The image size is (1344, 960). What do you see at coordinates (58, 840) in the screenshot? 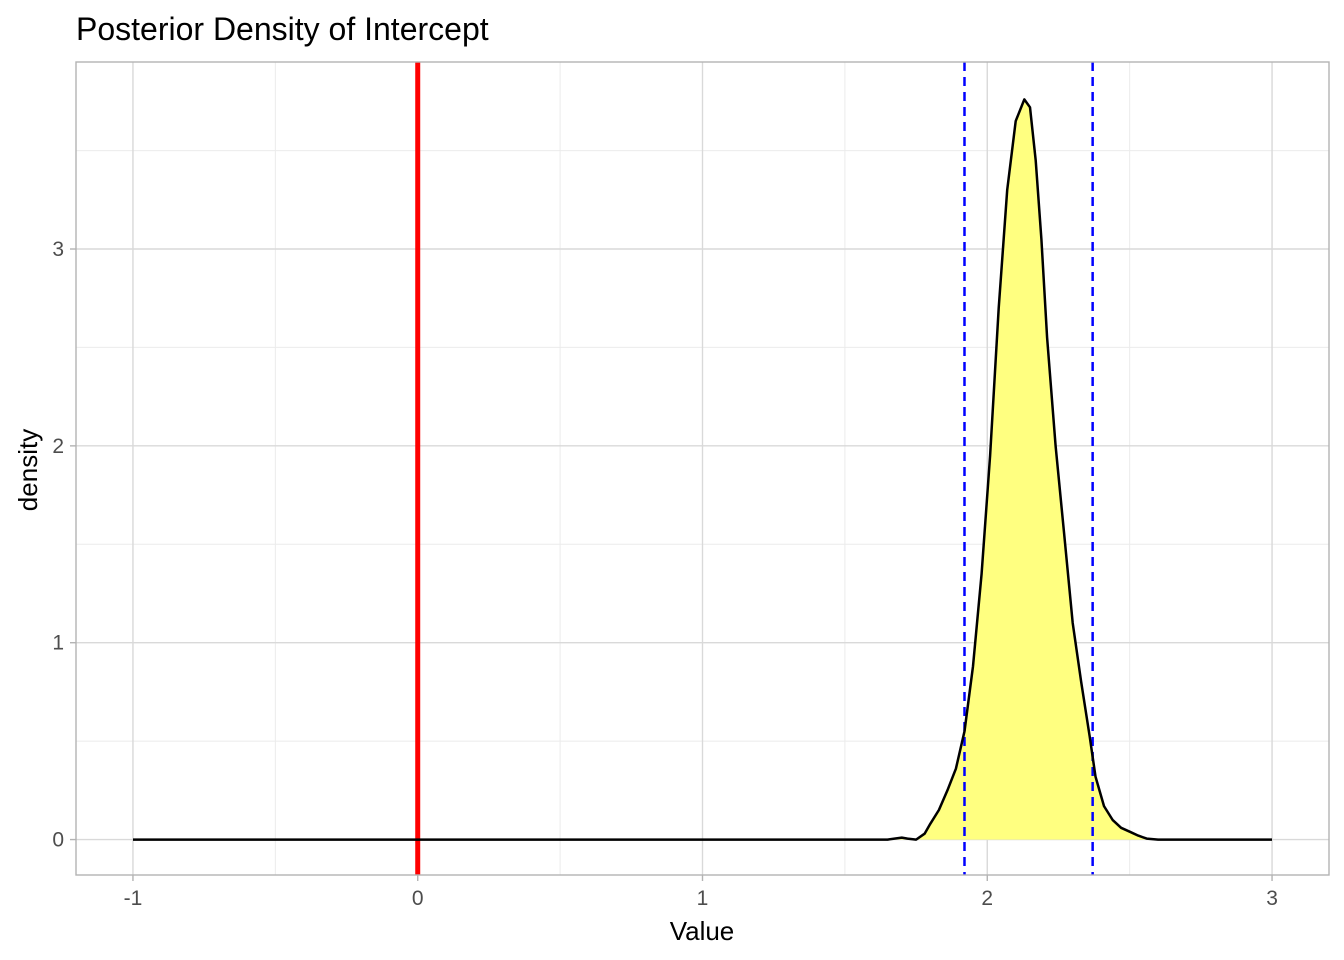
I see `y-tick-label: 0` at bounding box center [58, 840].